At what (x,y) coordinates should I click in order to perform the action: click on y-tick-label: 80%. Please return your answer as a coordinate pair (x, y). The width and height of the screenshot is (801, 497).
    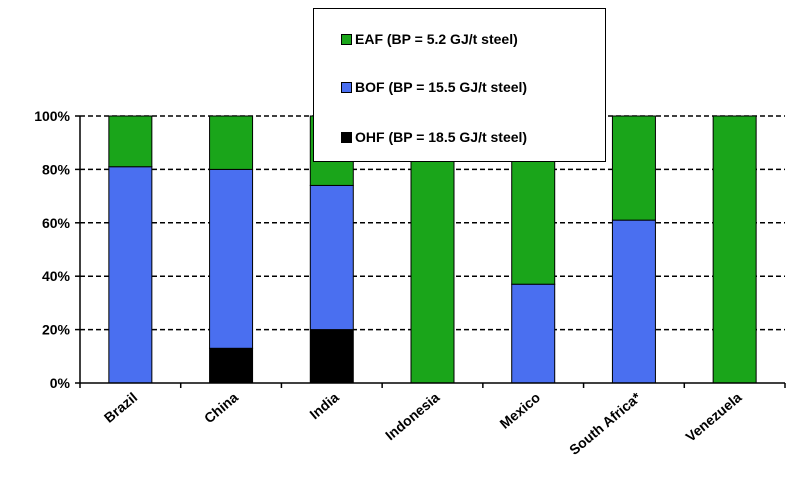
    Looking at the image, I should click on (56, 169).